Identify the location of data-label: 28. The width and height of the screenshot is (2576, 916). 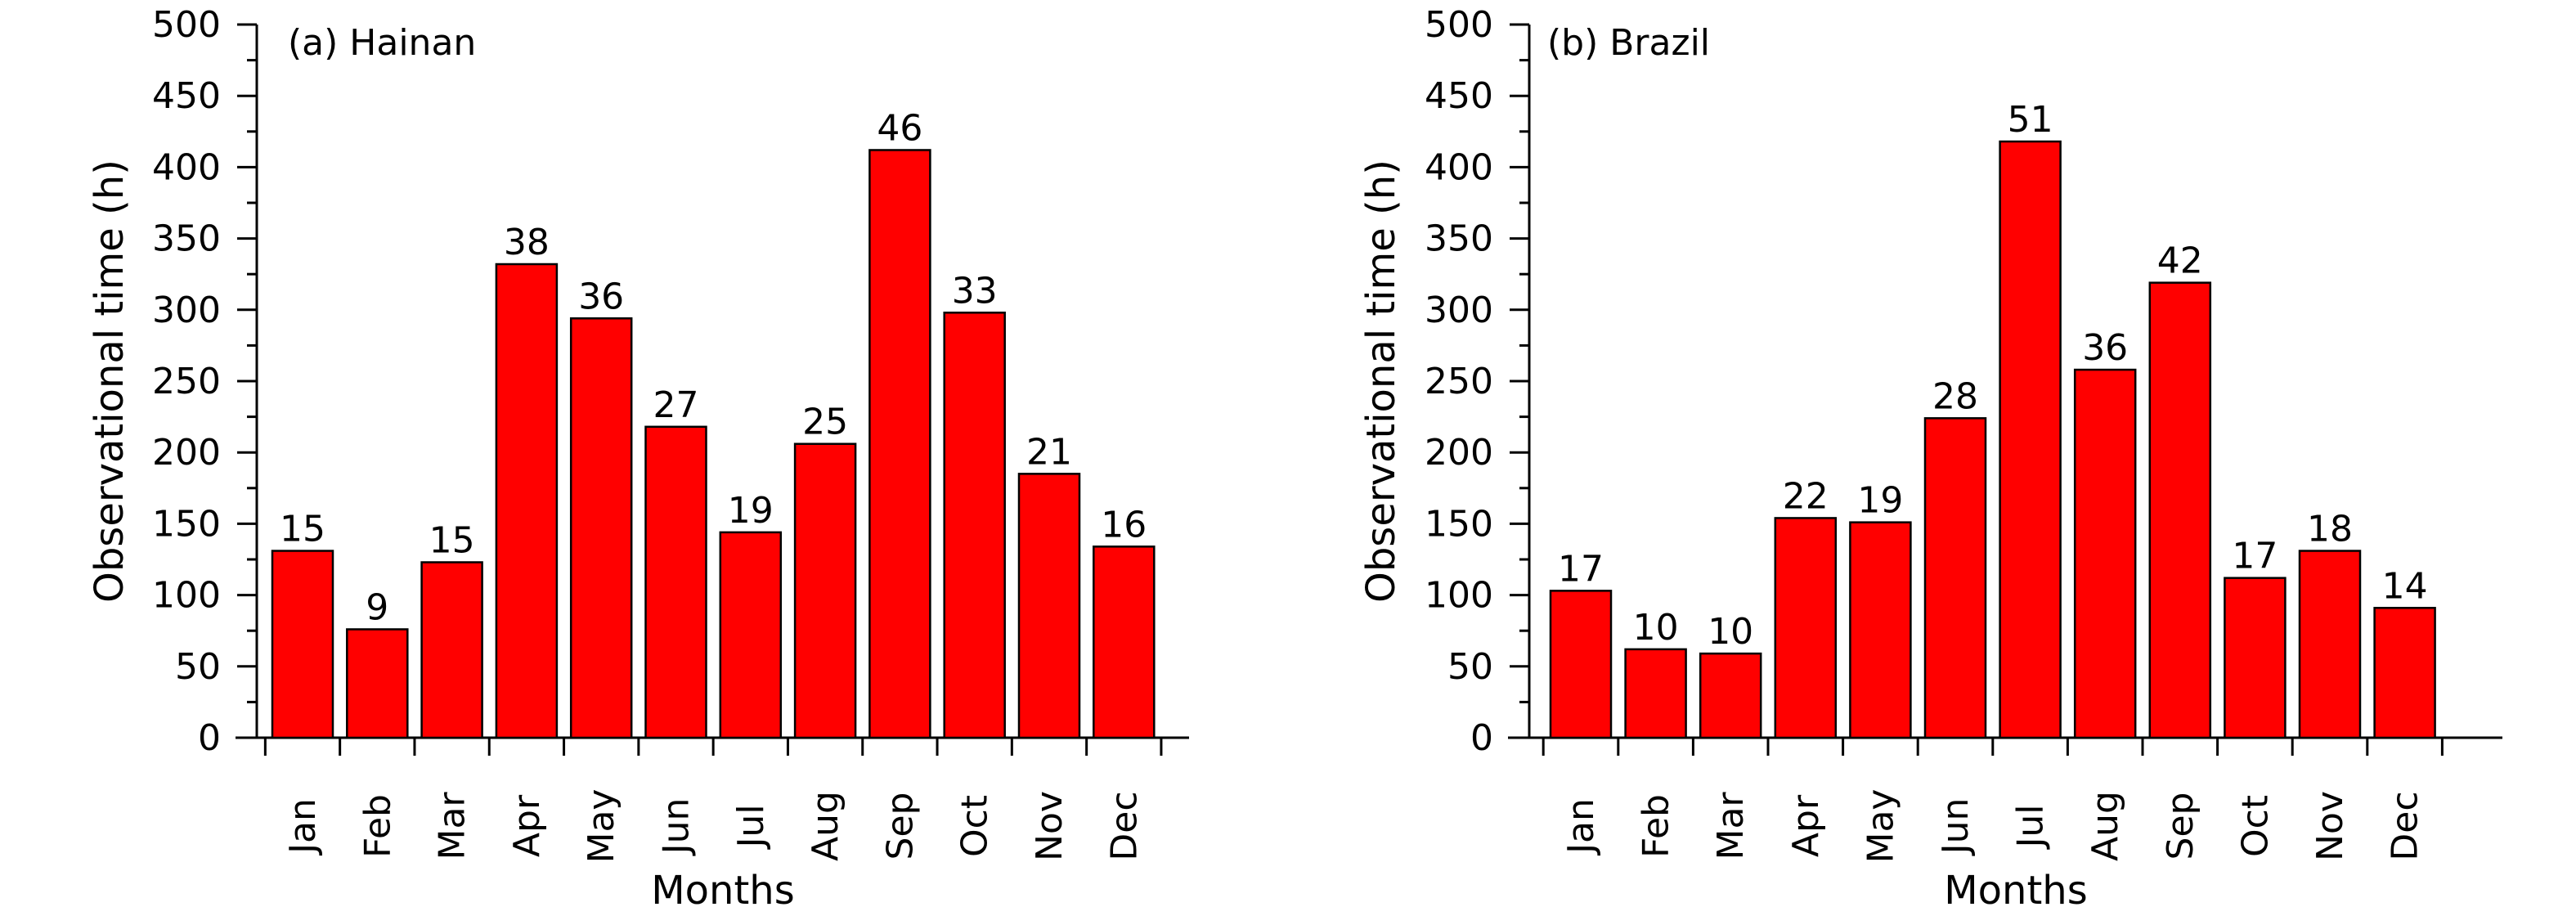
(1955, 396).